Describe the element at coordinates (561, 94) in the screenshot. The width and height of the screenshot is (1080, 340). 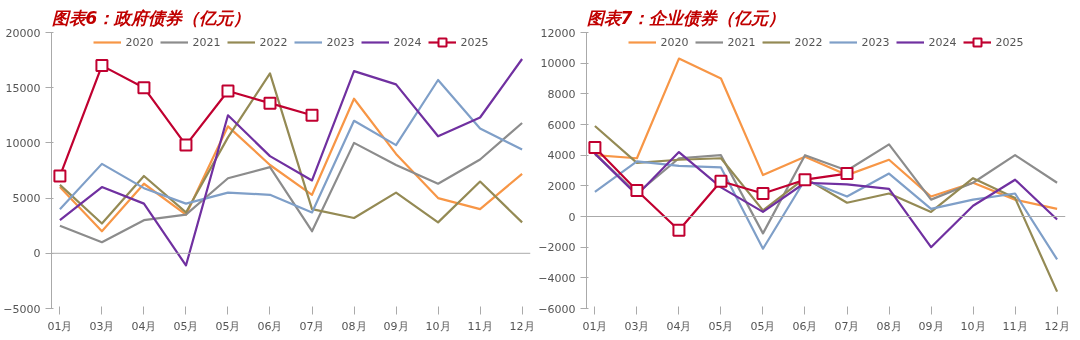
I see `y-tick-label: 8000` at that location.